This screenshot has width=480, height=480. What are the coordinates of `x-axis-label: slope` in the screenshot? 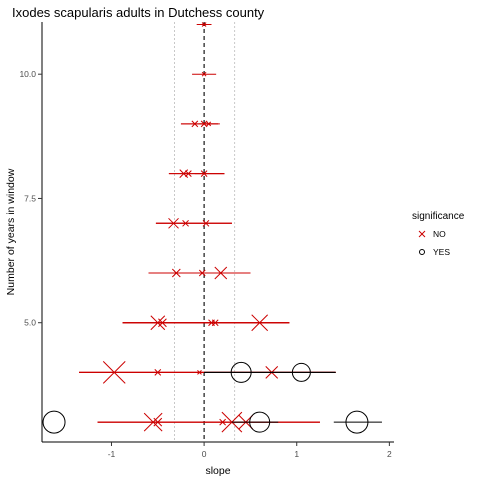 It's located at (217, 471).